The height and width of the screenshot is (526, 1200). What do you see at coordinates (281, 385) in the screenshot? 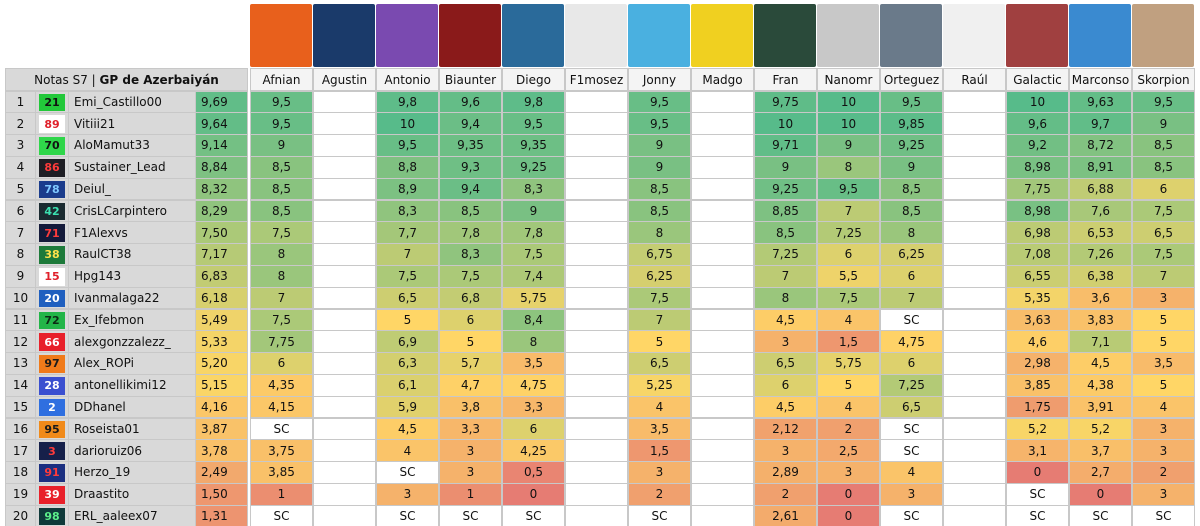
I see `score-cell: 4,35` at bounding box center [281, 385].